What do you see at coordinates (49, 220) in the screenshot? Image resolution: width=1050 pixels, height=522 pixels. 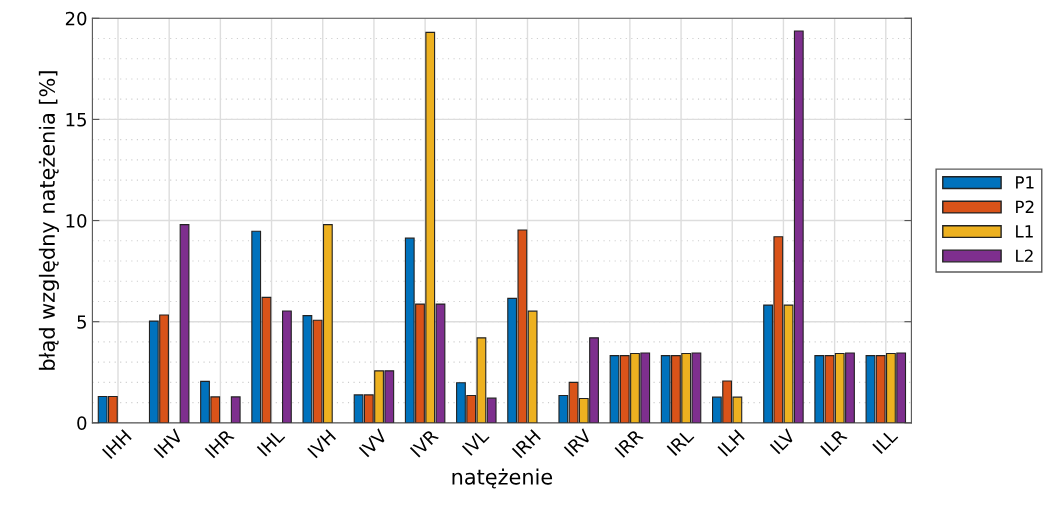 I see `y-axis-title: błąd względny natężenia [%]` at bounding box center [49, 220].